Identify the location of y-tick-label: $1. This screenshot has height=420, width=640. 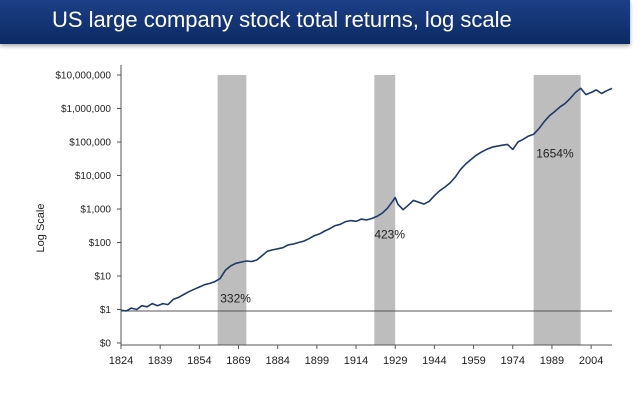
(106, 310).